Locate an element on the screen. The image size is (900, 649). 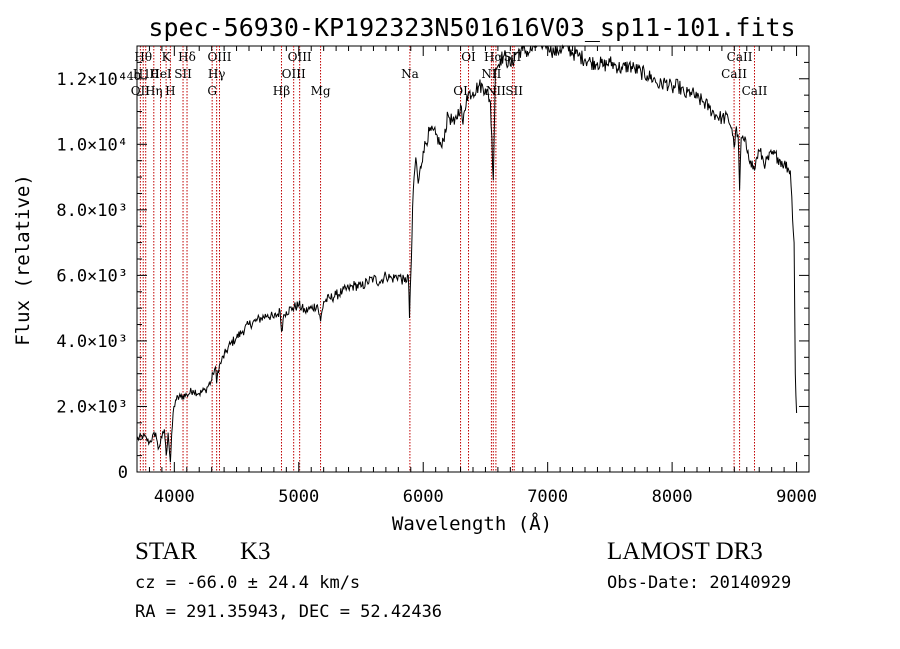
line-marker-label: Hδ is located at coordinates (187, 57).